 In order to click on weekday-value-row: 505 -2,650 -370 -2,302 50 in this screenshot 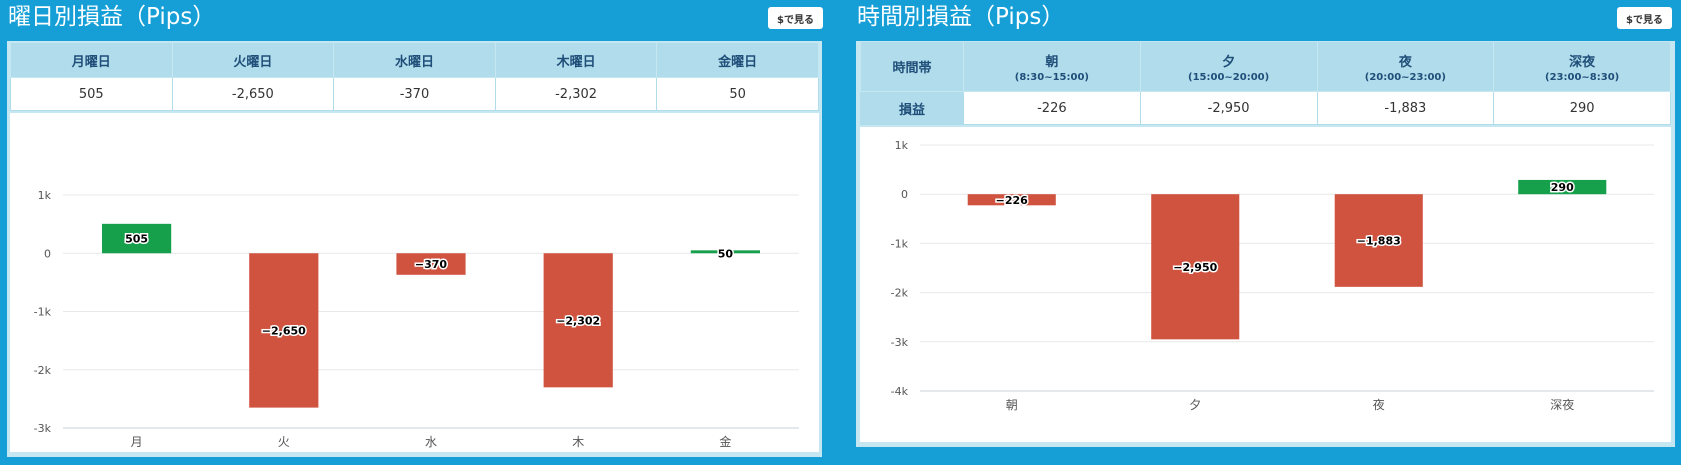, I will do `click(414, 94)`.